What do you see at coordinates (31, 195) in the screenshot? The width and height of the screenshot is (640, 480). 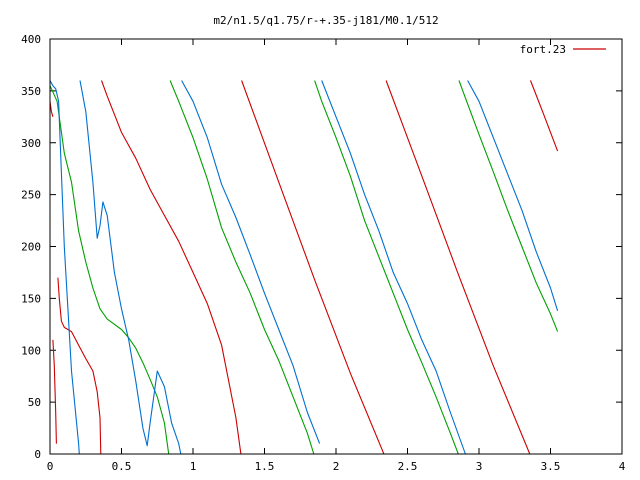 I see `y-tick-label: 250` at bounding box center [31, 195].